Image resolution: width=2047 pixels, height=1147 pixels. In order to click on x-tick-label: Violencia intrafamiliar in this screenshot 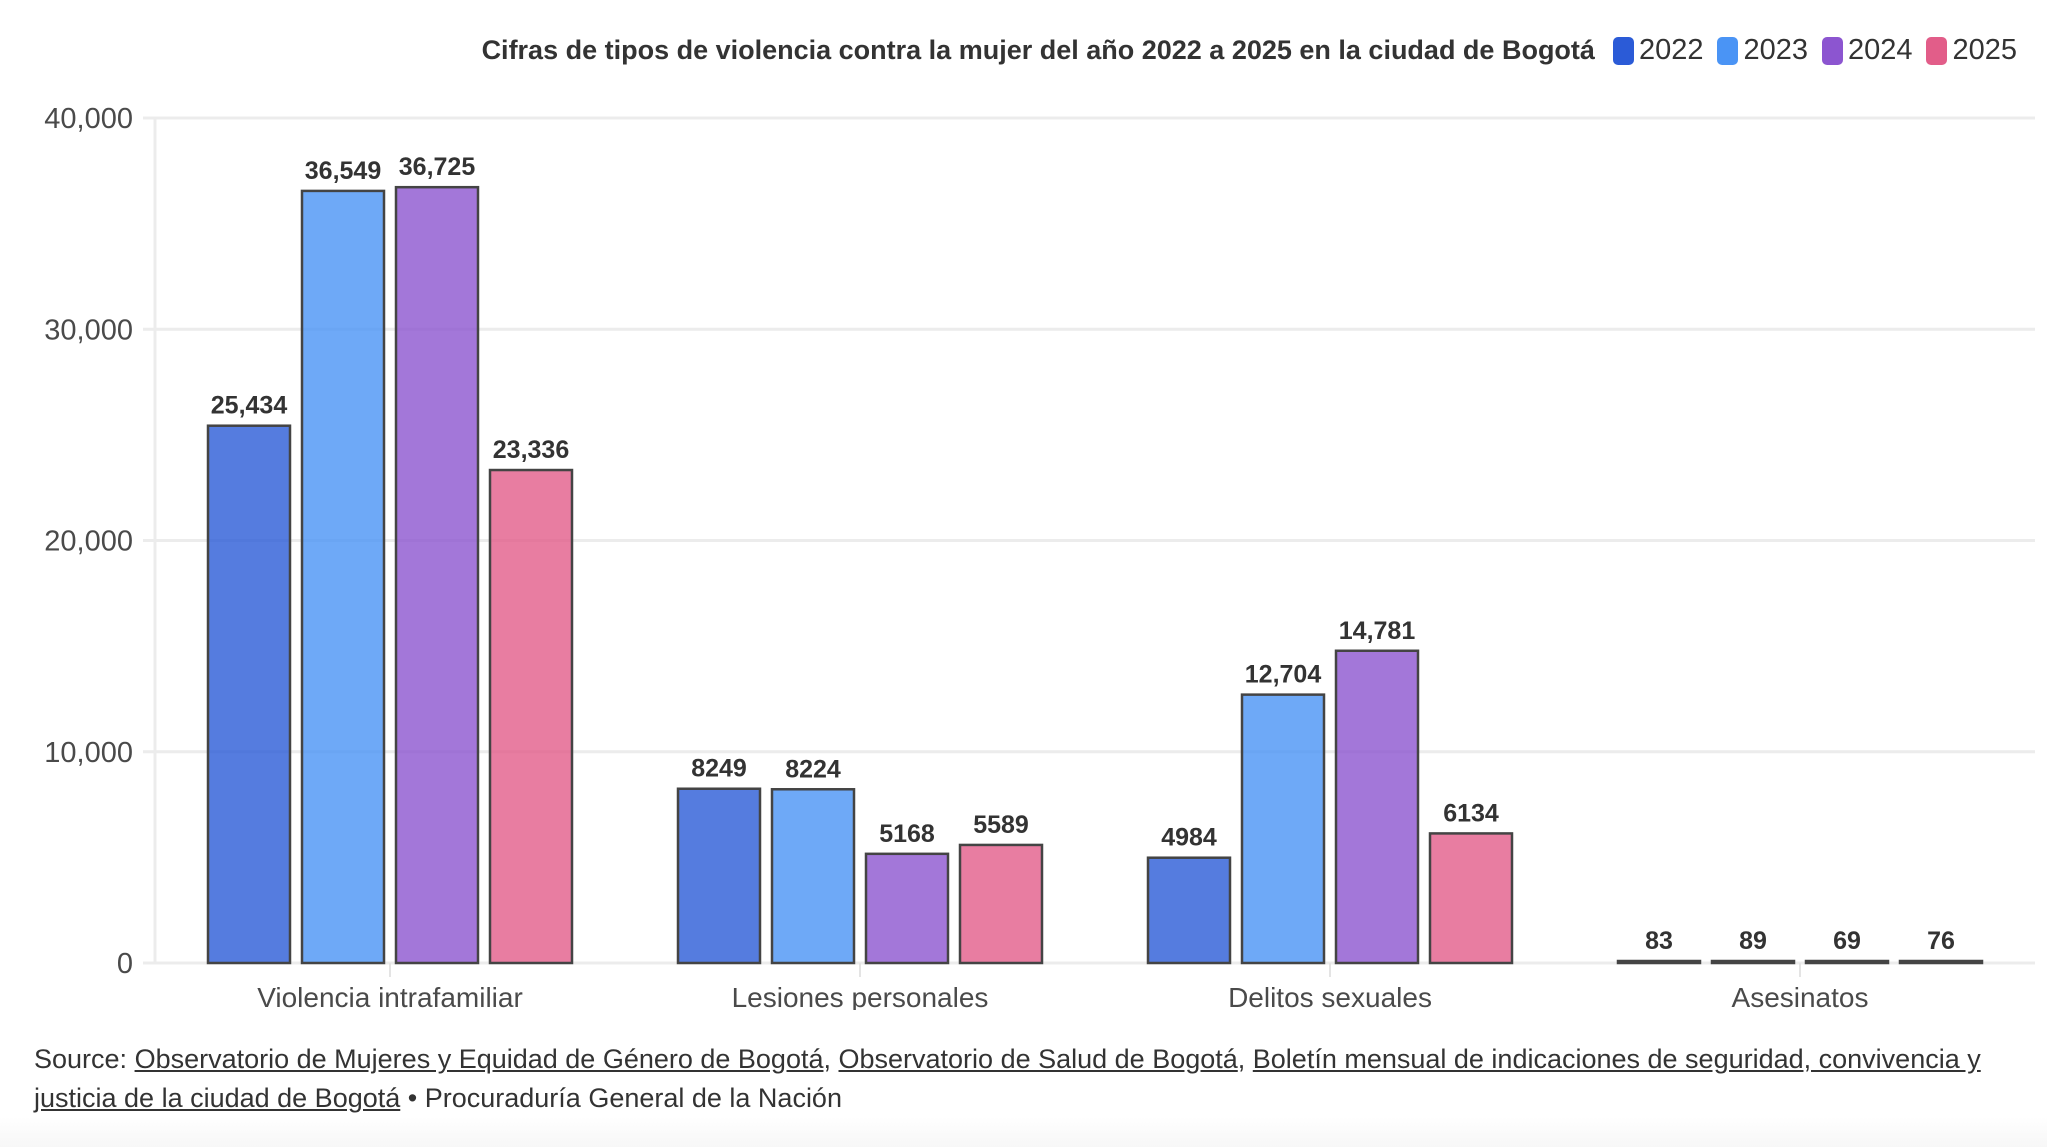, I will do `click(390, 996)`.